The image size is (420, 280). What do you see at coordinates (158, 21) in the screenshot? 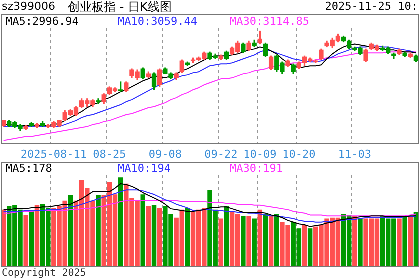
I see `text: MA10:3059.44` at bounding box center [158, 21].